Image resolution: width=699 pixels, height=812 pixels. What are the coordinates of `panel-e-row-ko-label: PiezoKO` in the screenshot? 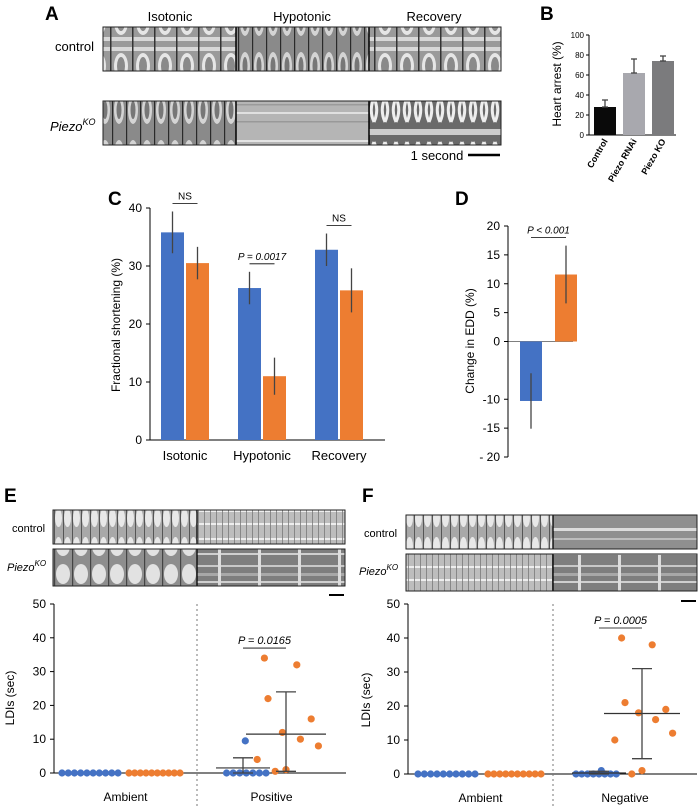 It's located at (26, 566).